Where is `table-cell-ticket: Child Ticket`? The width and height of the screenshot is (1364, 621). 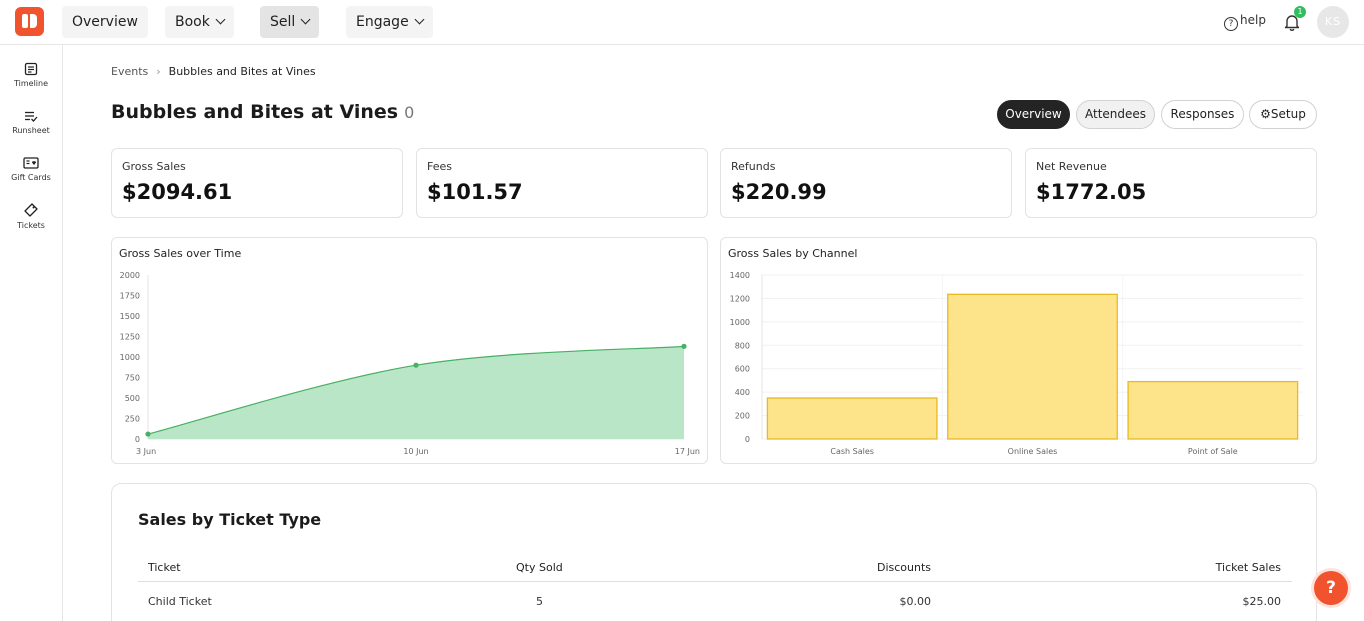
table-cell-ticket: Child Ticket is located at coordinates (180, 601).